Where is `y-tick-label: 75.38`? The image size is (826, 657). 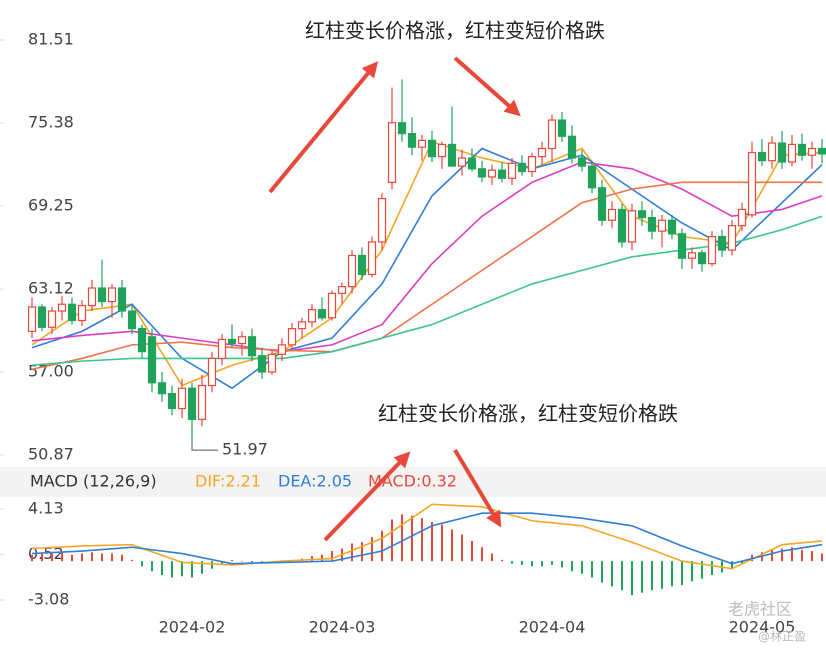 y-tick-label: 75.38 is located at coordinates (51, 122).